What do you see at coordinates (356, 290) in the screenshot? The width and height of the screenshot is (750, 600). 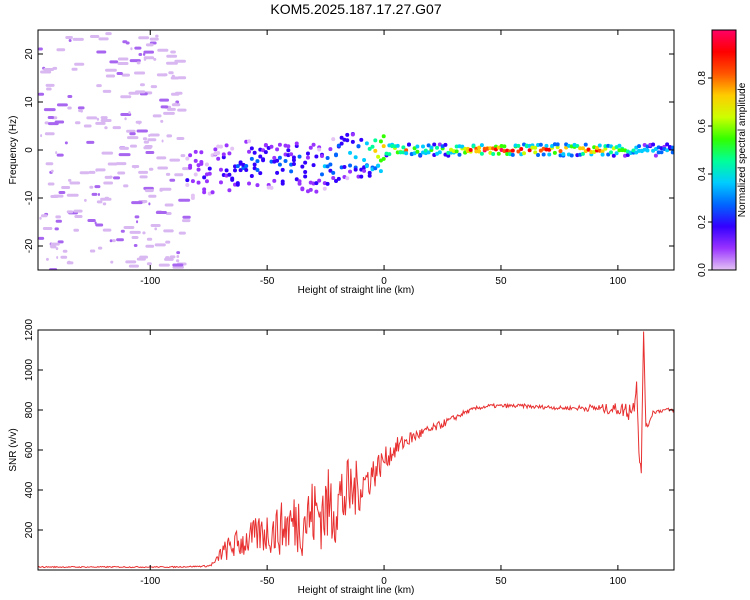 I see `spectrogram-x-label: Height of straight line (km)` at bounding box center [356, 290].